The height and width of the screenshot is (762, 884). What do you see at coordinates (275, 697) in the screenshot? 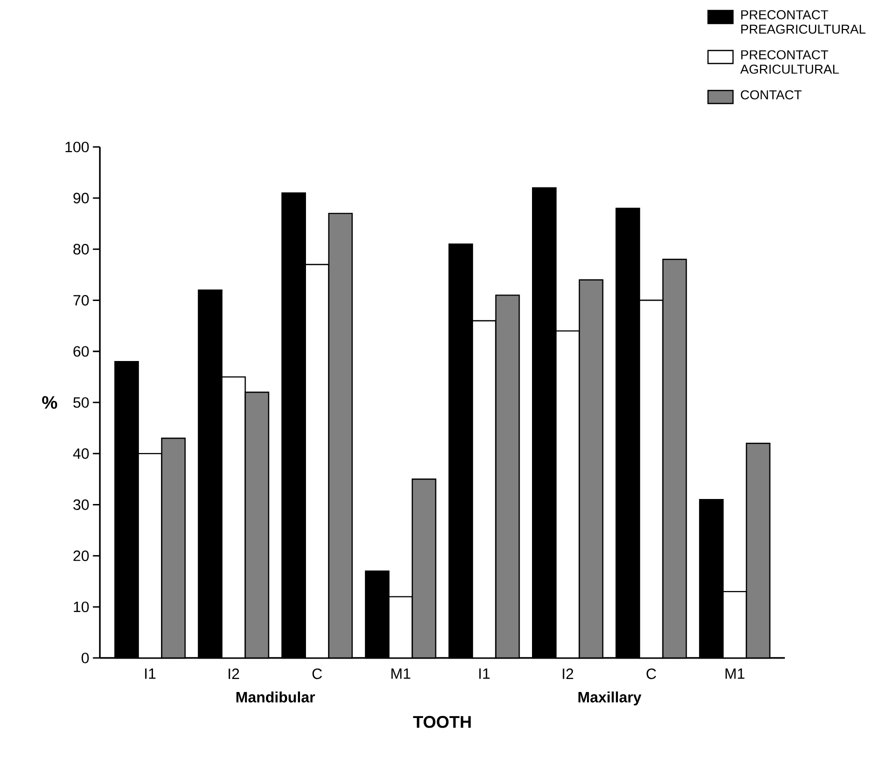
I see `text: Mandibular` at bounding box center [275, 697].